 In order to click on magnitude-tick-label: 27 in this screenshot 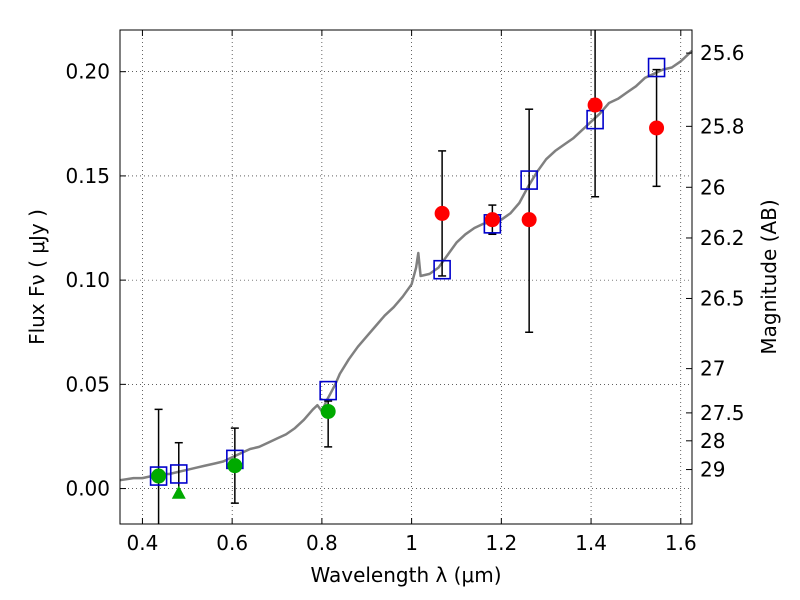, I will do `click(712, 369)`.